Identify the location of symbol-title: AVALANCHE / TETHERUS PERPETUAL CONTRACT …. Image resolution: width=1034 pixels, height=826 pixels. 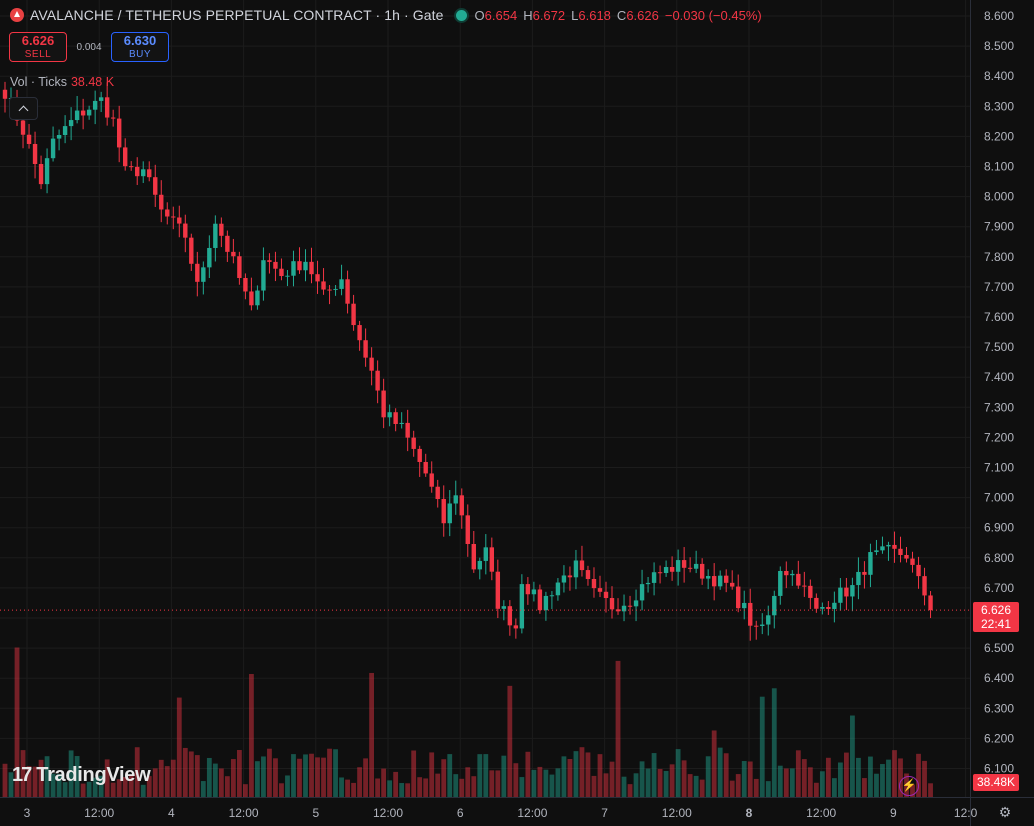
(237, 15).